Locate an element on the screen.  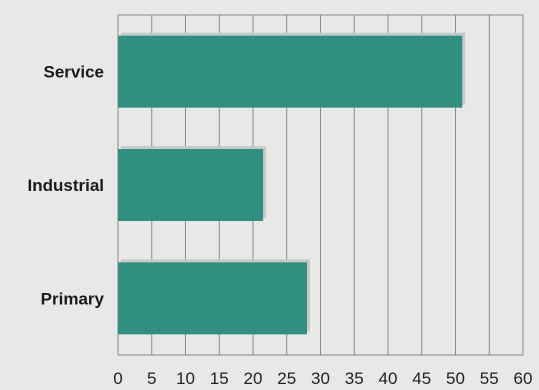
x-tick-label: 35 is located at coordinates (354, 378).